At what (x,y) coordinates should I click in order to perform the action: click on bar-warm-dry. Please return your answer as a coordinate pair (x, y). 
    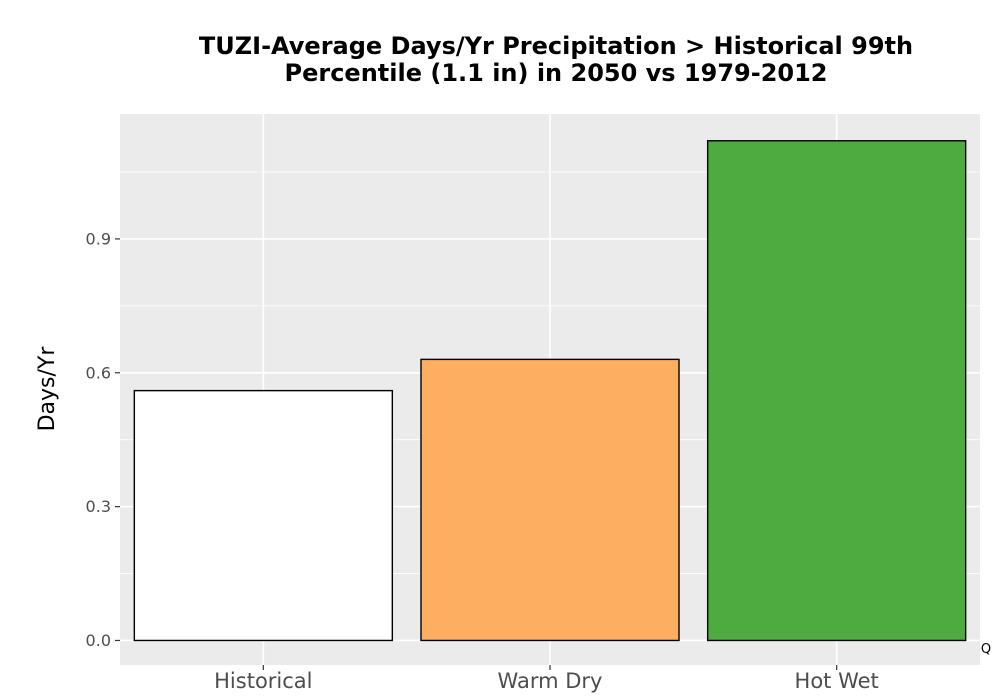
    Looking at the image, I should click on (550, 500).